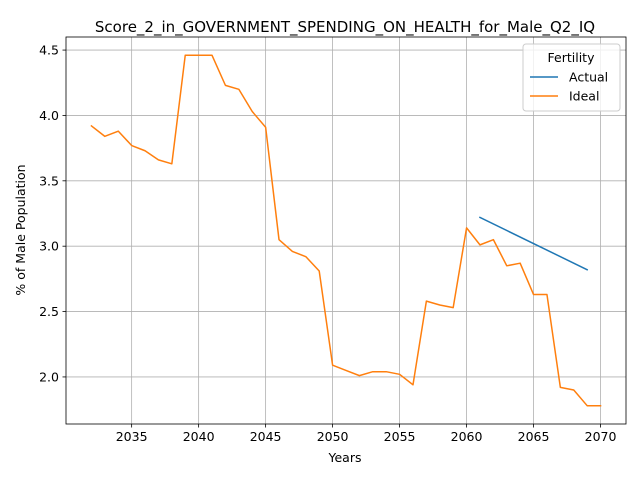  Describe the element at coordinates (588, 77) in the screenshot. I see `legend-label-actual: Actual` at that location.